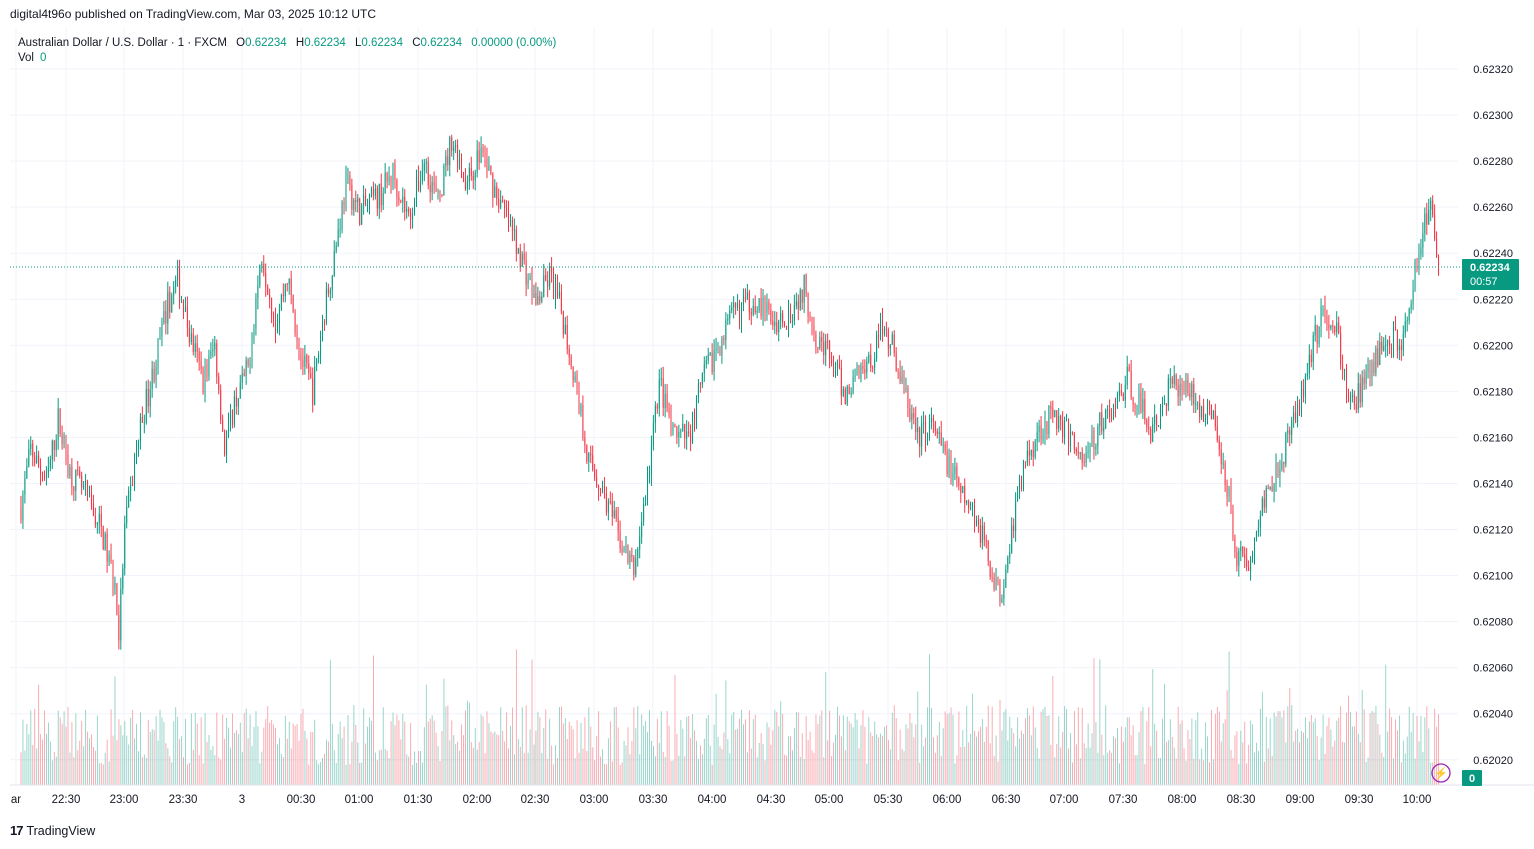 Image resolution: width=1534 pixels, height=849 pixels. I want to click on time-tick-label: 05:00, so click(829, 800).